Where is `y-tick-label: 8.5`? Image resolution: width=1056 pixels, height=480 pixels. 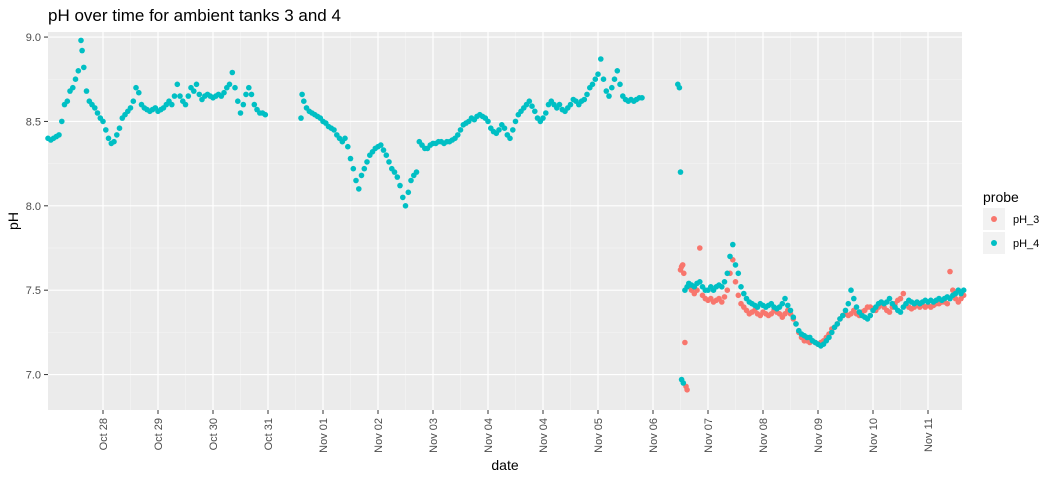 y-tick-label: 8.5 is located at coordinates (33, 122).